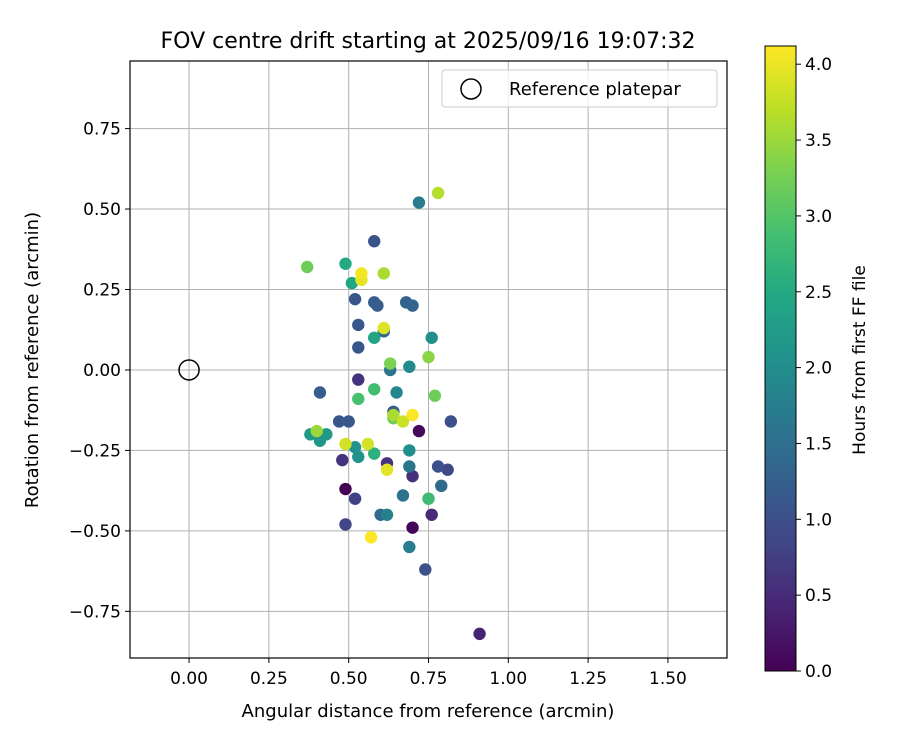 The width and height of the screenshot is (900, 750). I want to click on colorbar-gradient, so click(780, 358).